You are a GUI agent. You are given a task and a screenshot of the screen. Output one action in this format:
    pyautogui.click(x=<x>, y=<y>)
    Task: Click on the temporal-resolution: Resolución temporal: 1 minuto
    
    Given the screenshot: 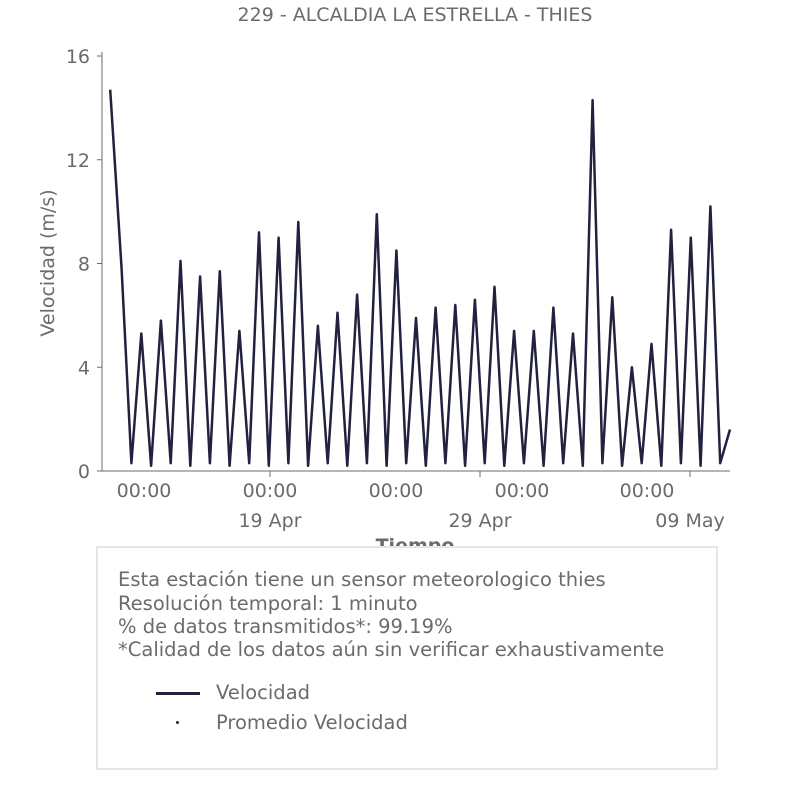 What is the action you would take?
    pyautogui.click(x=268, y=603)
    